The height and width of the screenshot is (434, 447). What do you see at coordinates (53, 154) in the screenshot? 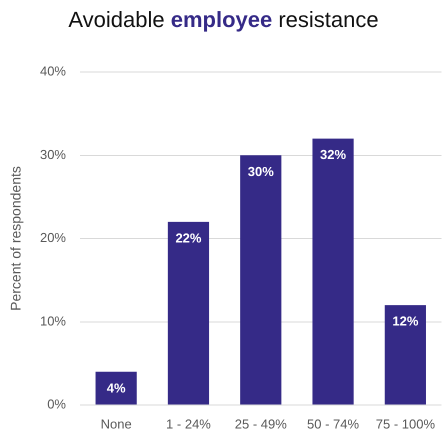
I see `y-tick-label: 30%` at bounding box center [53, 154].